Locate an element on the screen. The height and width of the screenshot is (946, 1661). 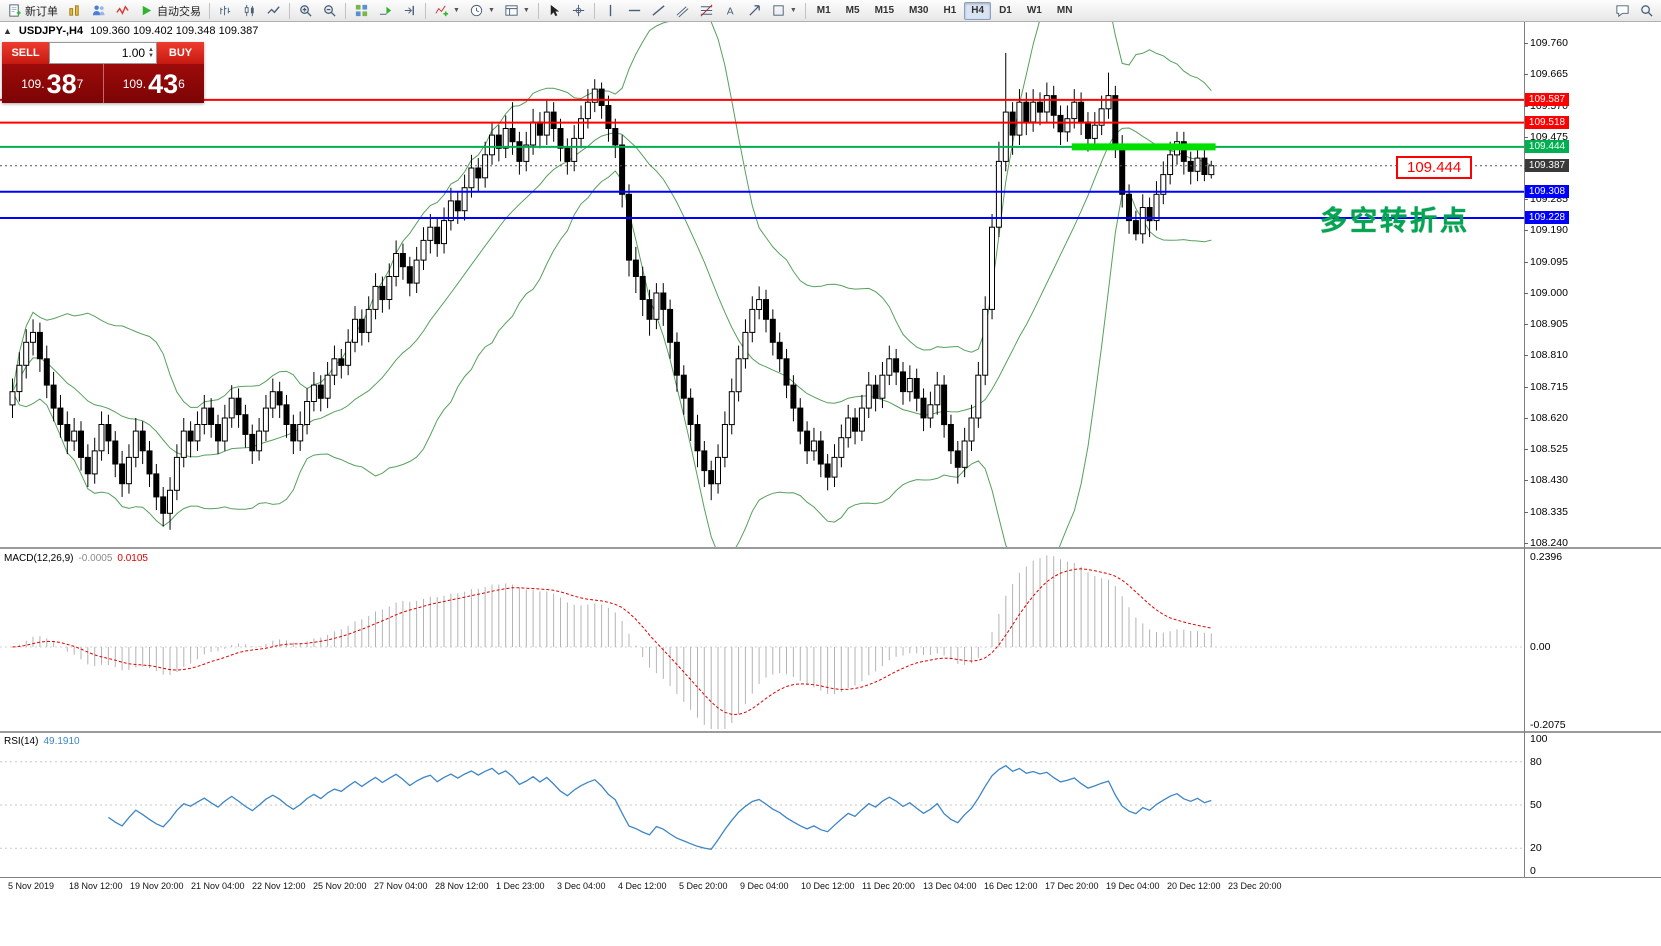
date-tick-label: 23 Dec 20:00 is located at coordinates (1255, 886).